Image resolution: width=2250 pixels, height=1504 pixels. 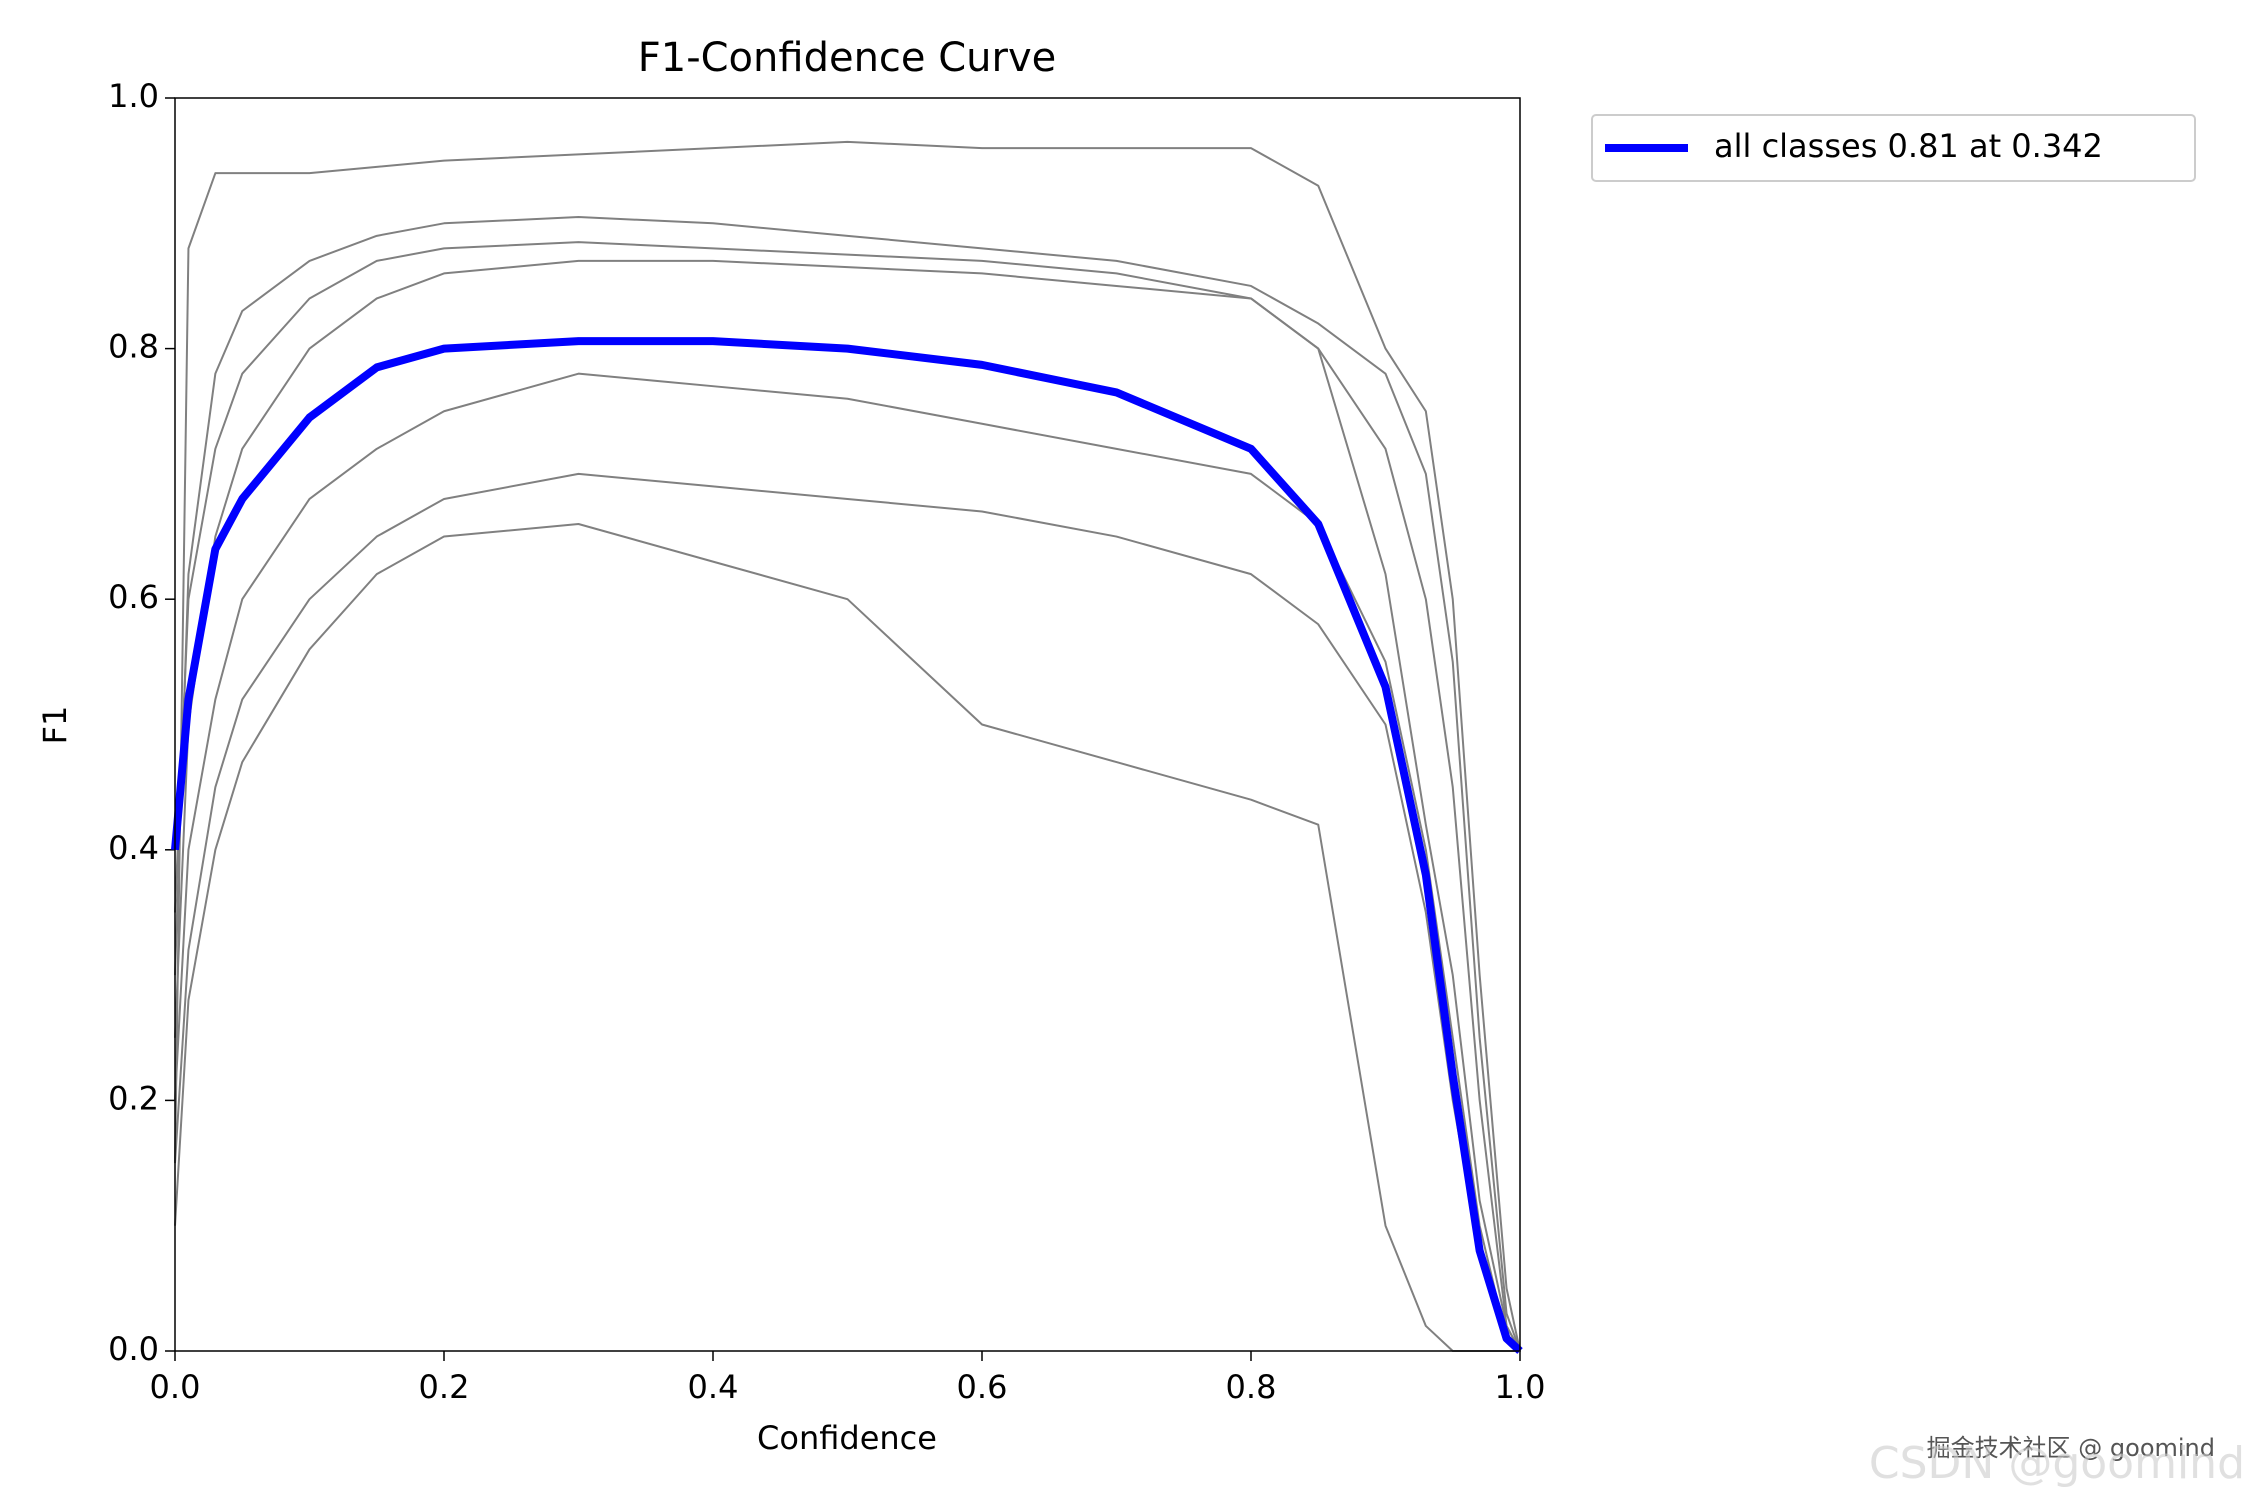 I want to click on chart-title: F1-Confidence Curve, so click(x=847, y=58).